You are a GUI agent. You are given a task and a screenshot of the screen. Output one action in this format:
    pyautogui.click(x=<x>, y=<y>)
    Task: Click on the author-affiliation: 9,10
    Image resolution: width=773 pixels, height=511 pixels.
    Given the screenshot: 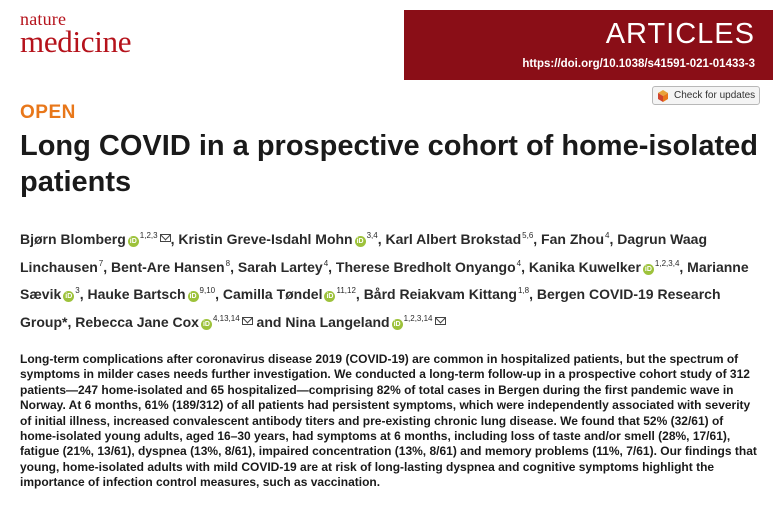 What is the action you would take?
    pyautogui.click(x=207, y=290)
    